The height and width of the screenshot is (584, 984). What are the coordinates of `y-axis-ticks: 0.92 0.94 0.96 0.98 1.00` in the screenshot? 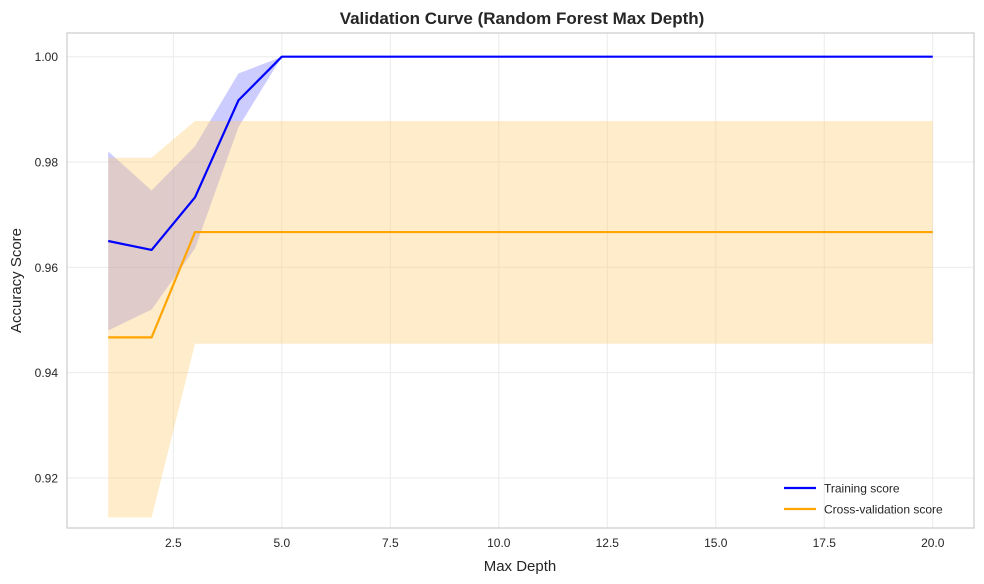 It's located at (47, 267).